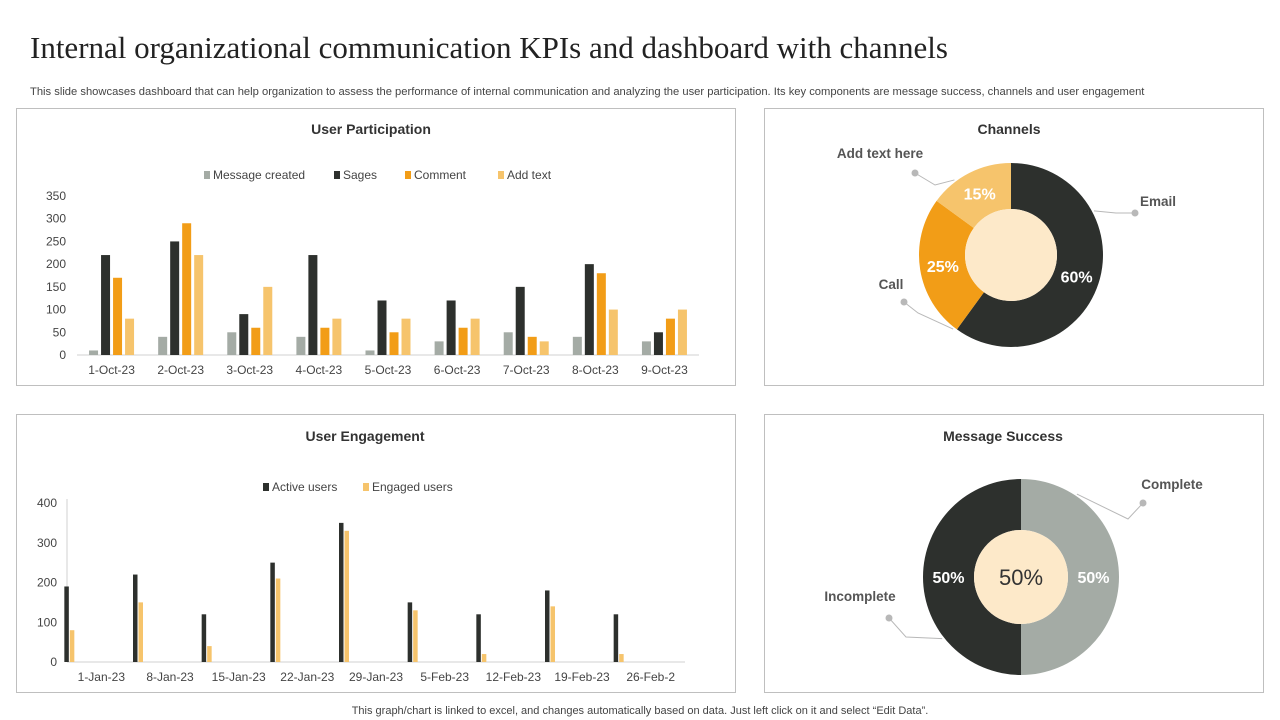 Image resolution: width=1280 pixels, height=720 pixels. What do you see at coordinates (526, 370) in the screenshot?
I see `x-tick-label: 7-Oct-23` at bounding box center [526, 370].